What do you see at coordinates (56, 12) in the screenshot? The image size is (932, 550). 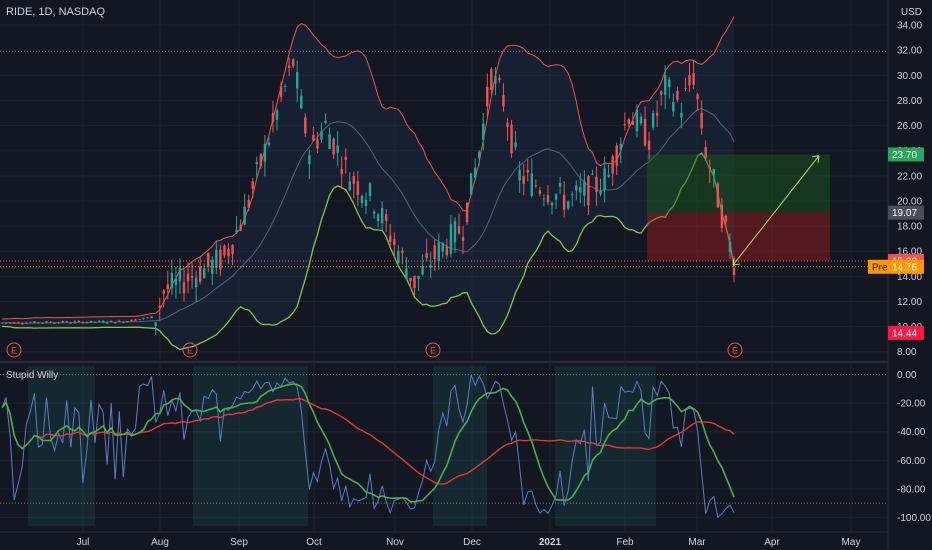 I see `symbol-title: RIDE, 1D, NASDAQ` at bounding box center [56, 12].